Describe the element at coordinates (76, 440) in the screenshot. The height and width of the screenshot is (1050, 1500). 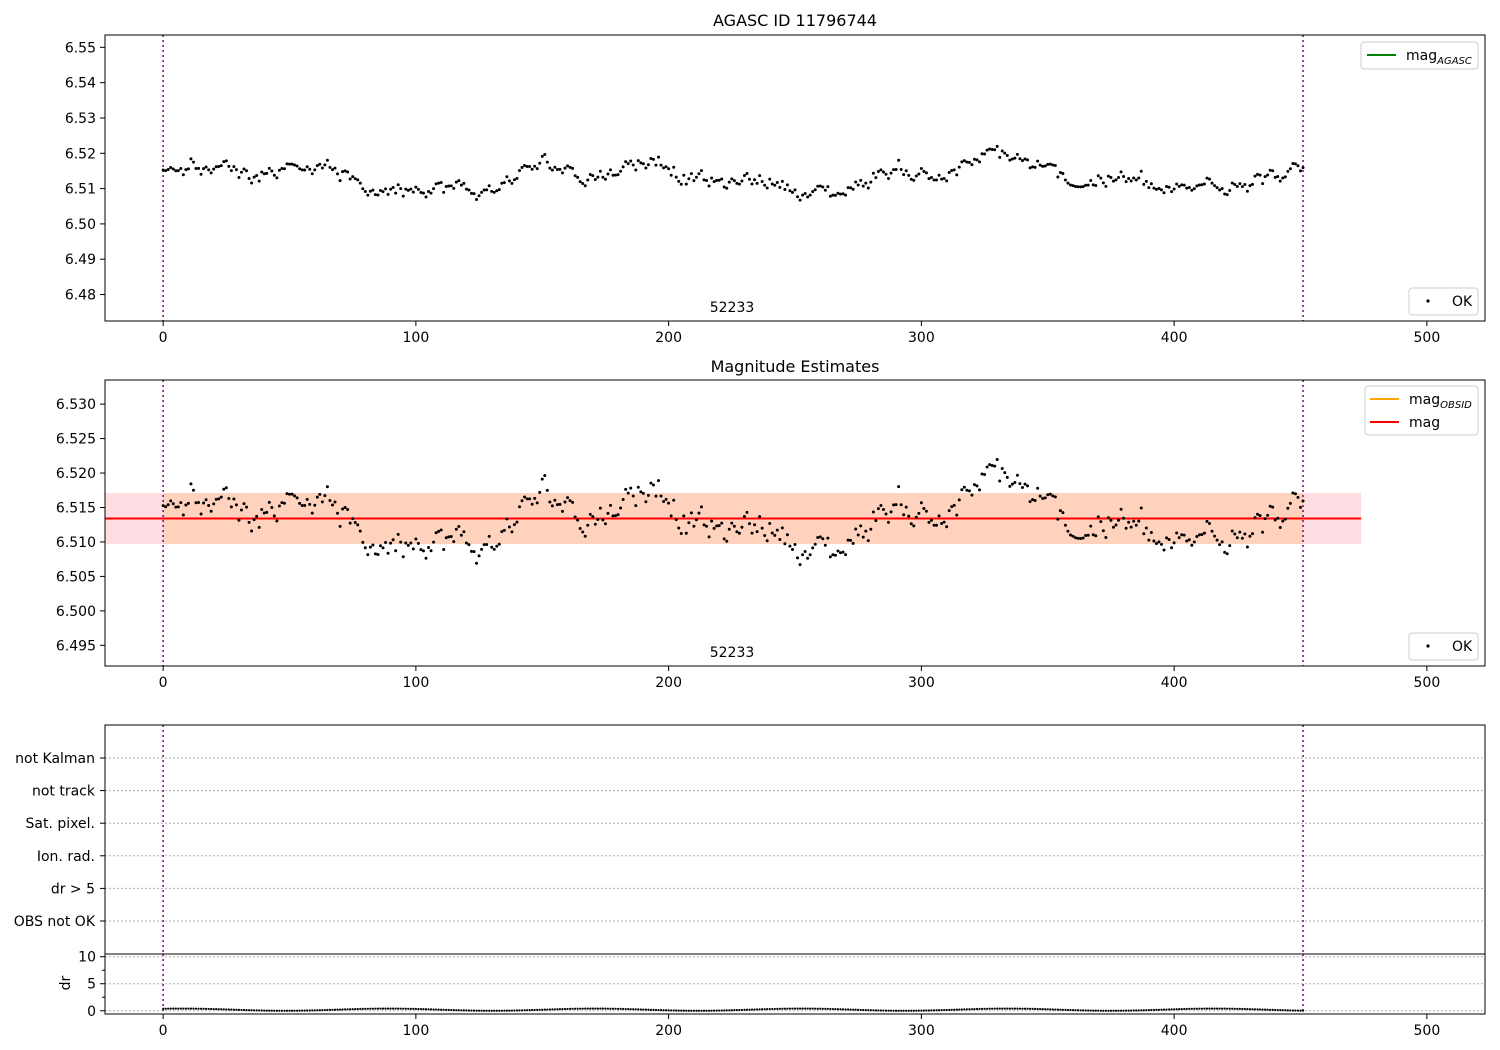
I see `y-tick-label: 6.525` at that location.